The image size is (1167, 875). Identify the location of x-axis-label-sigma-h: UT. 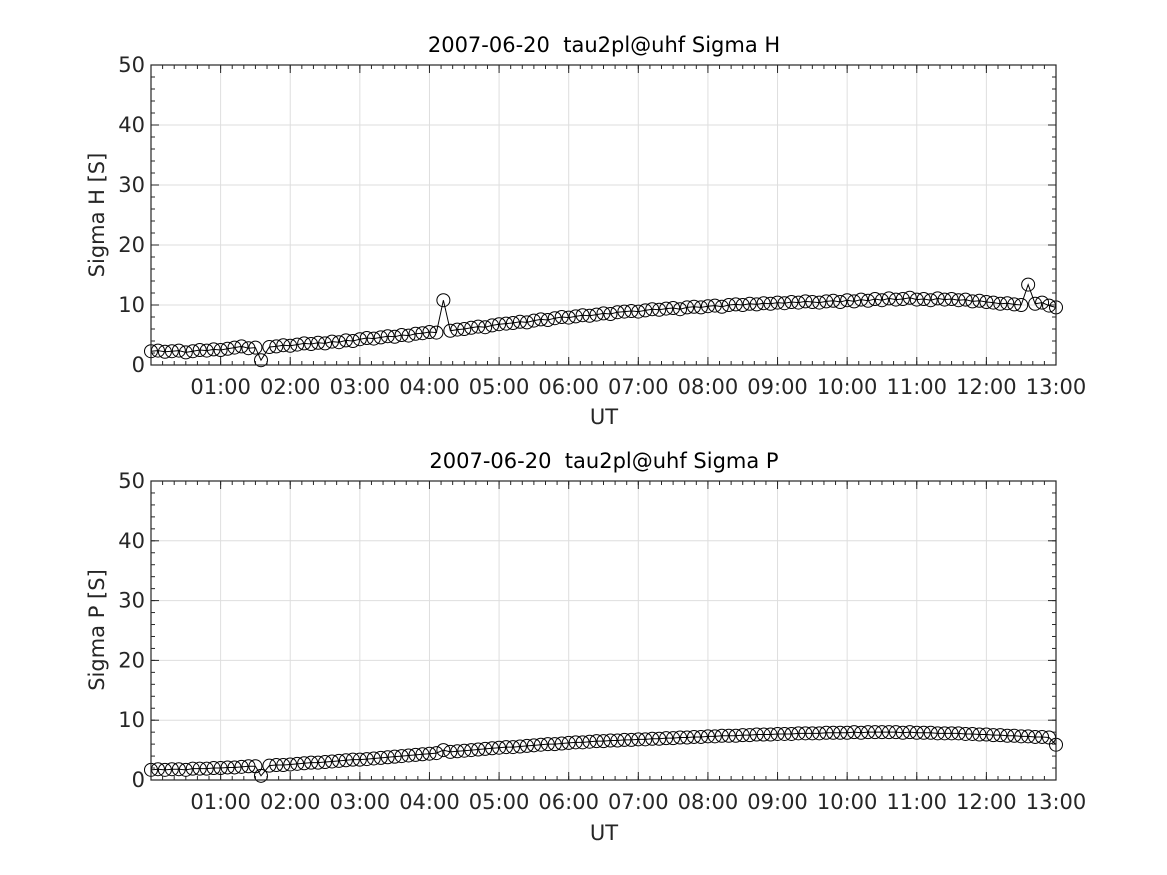
(604, 417).